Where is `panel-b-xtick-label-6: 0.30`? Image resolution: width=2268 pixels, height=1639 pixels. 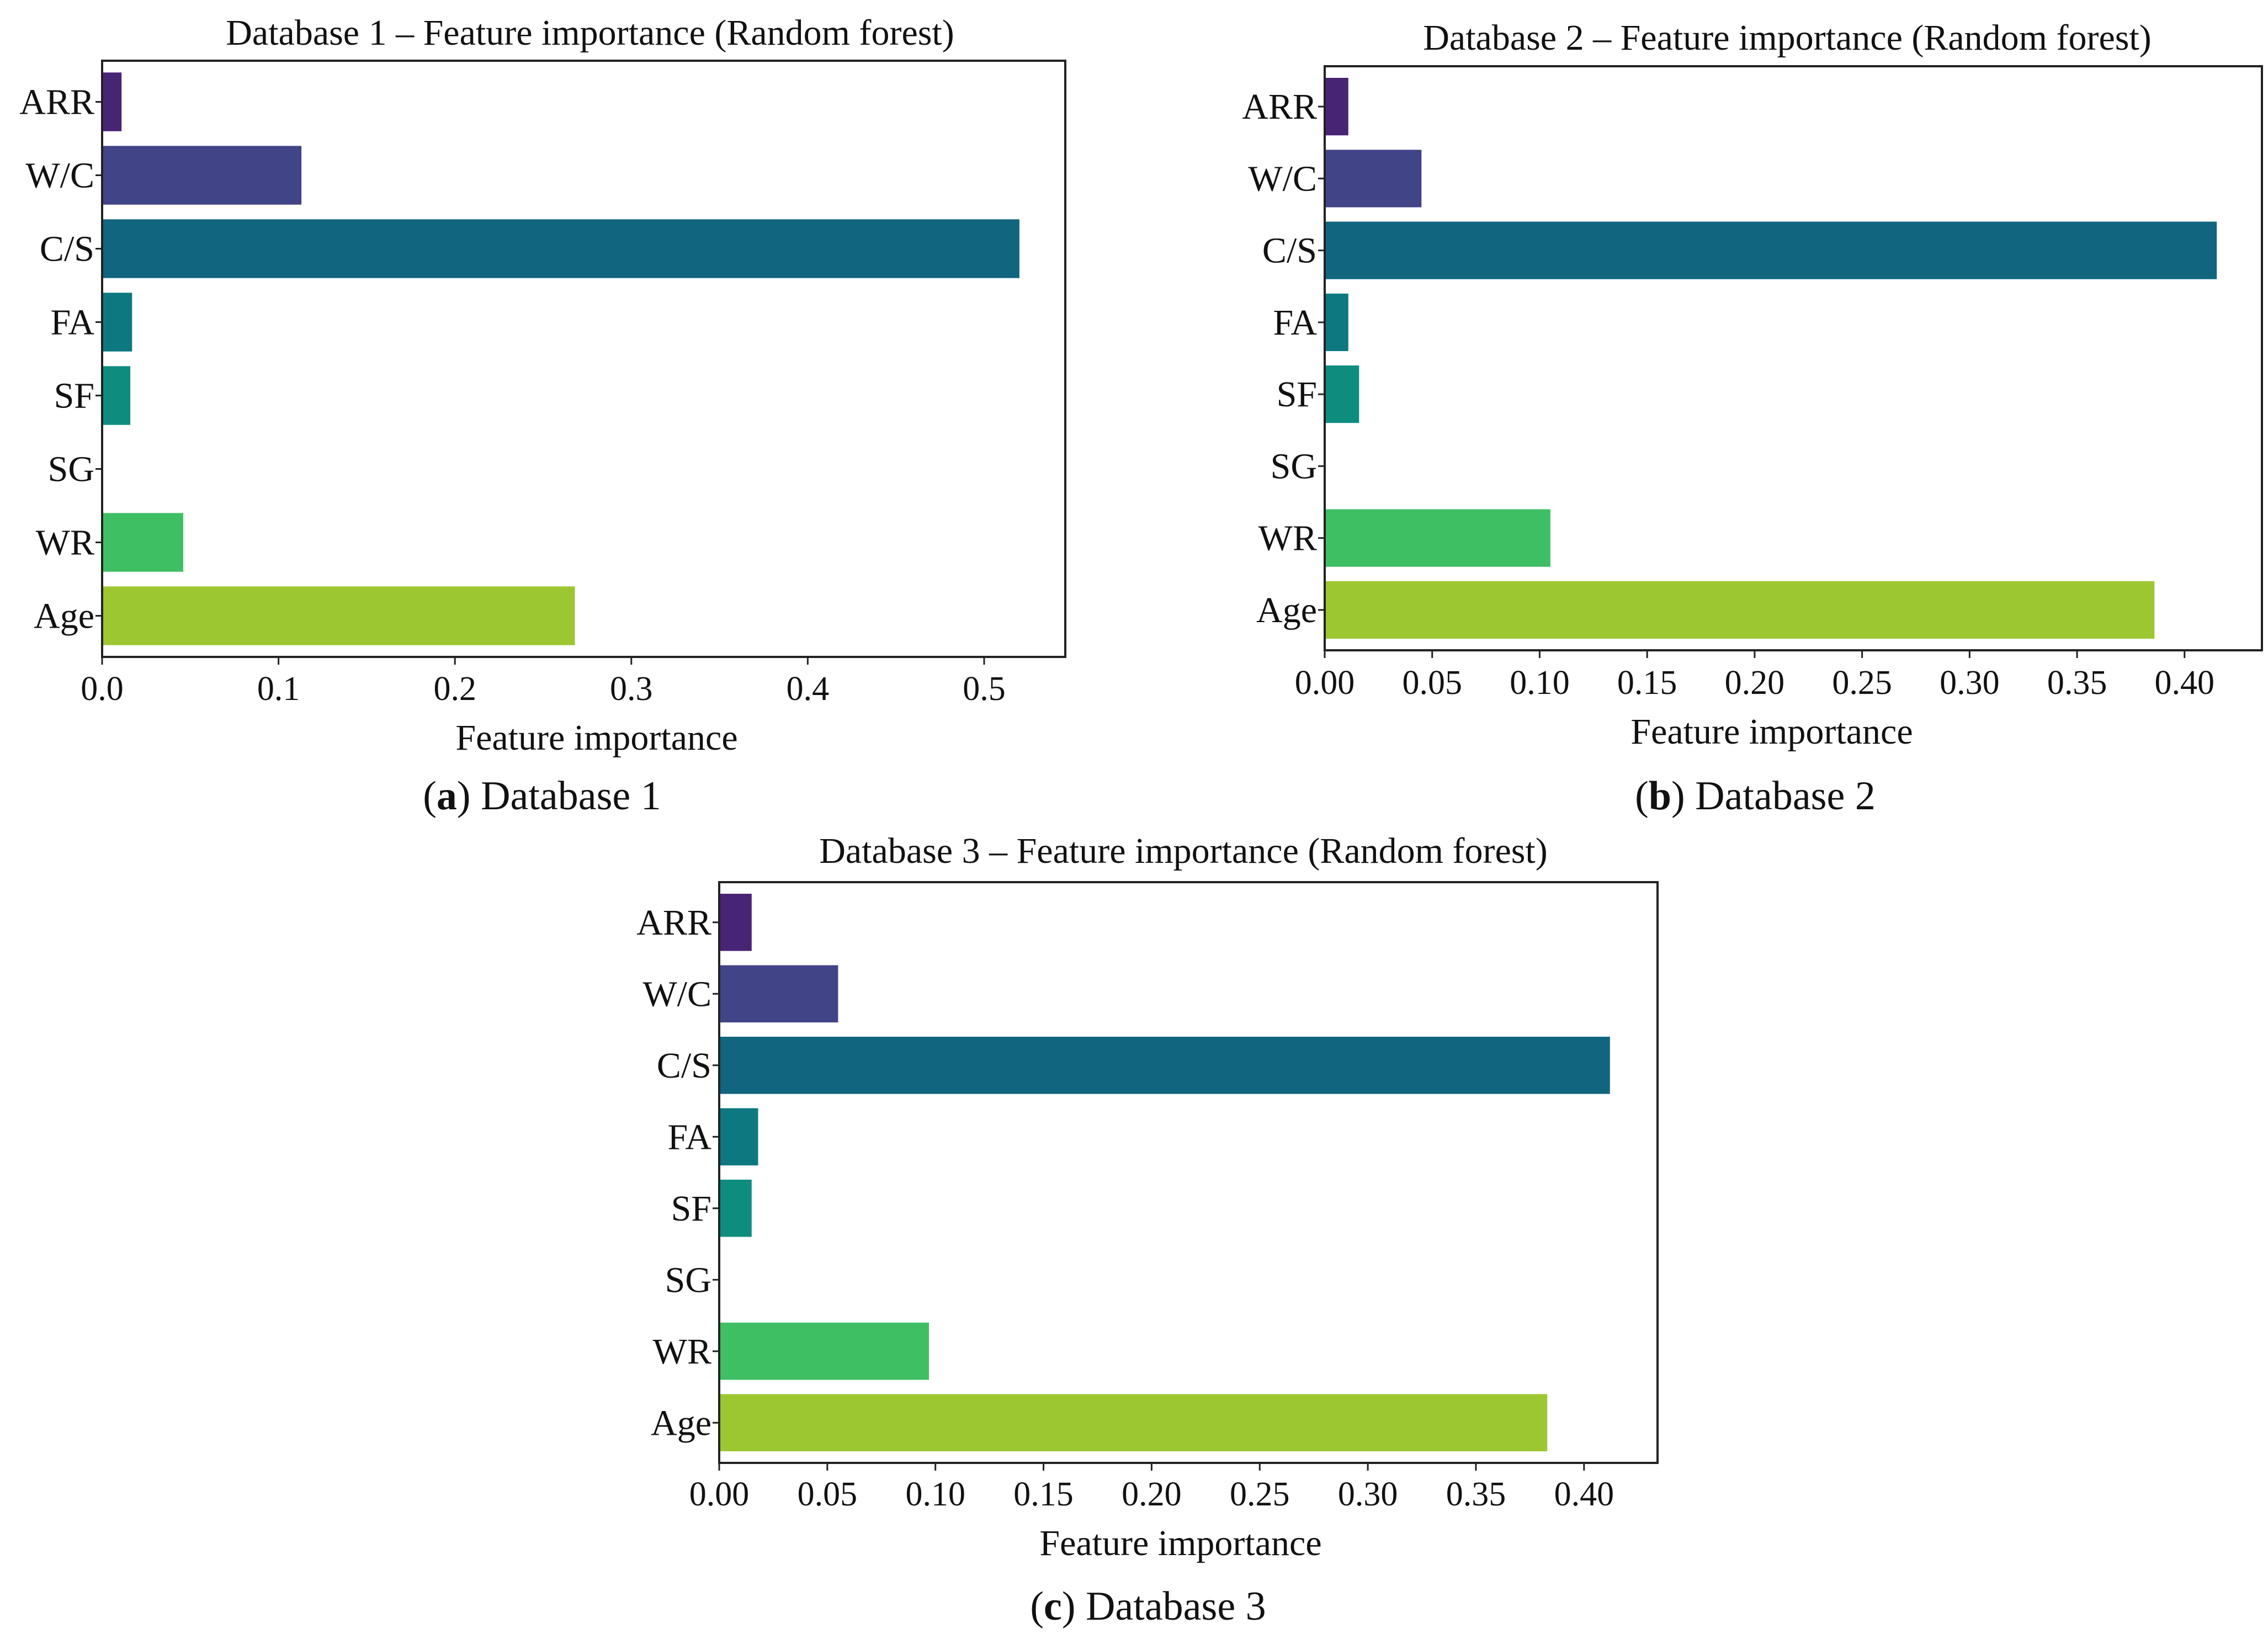
panel-b-xtick-label-6: 0.30 is located at coordinates (1970, 683).